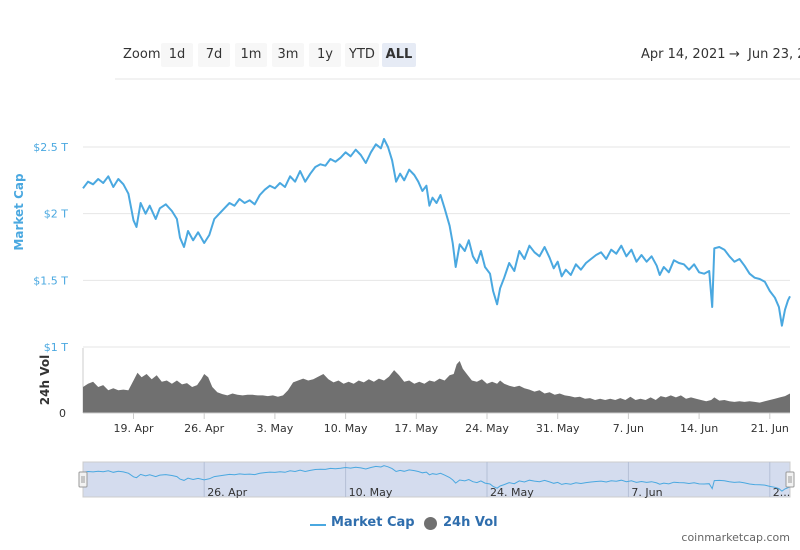 Image resolution: width=800 pixels, height=550 pixels. Describe the element at coordinates (416, 428) in the screenshot. I see `x-tick-label: 17. May` at that location.